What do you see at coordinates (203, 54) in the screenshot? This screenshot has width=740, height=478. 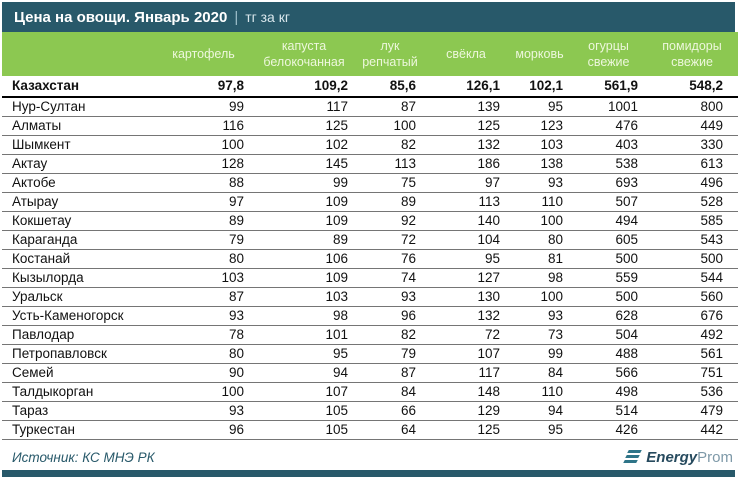 I see `column-header-1: картофель` at bounding box center [203, 54].